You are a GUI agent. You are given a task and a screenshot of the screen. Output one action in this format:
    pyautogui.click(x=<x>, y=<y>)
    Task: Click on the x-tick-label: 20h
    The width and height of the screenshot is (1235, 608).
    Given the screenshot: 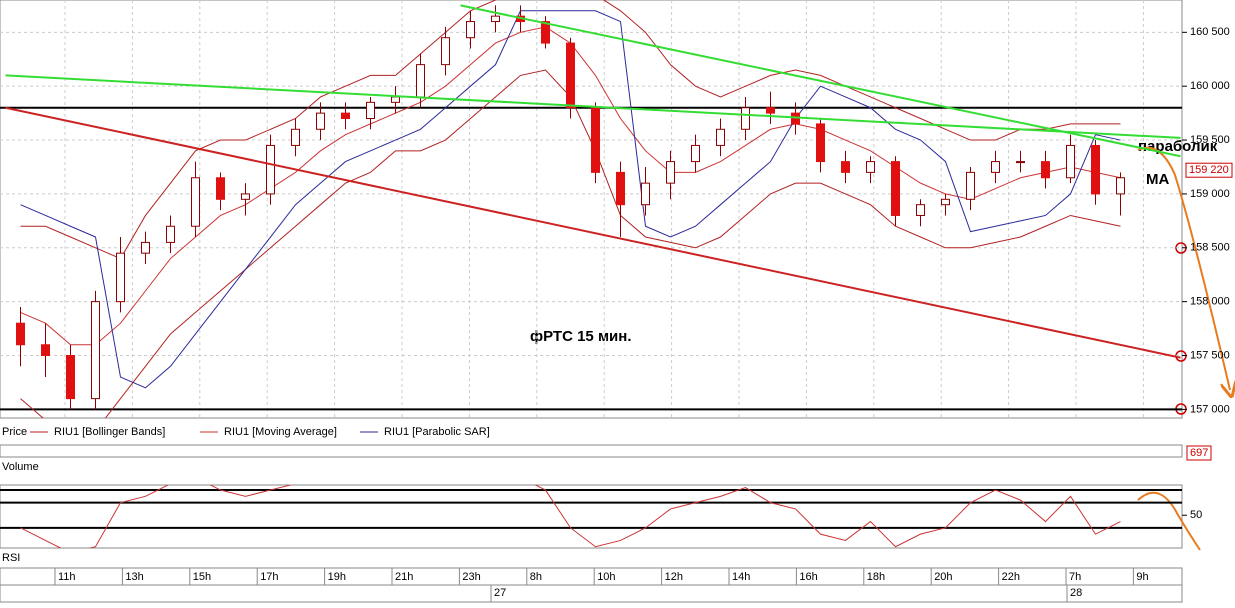 What is the action you would take?
    pyautogui.click(x=943, y=577)
    